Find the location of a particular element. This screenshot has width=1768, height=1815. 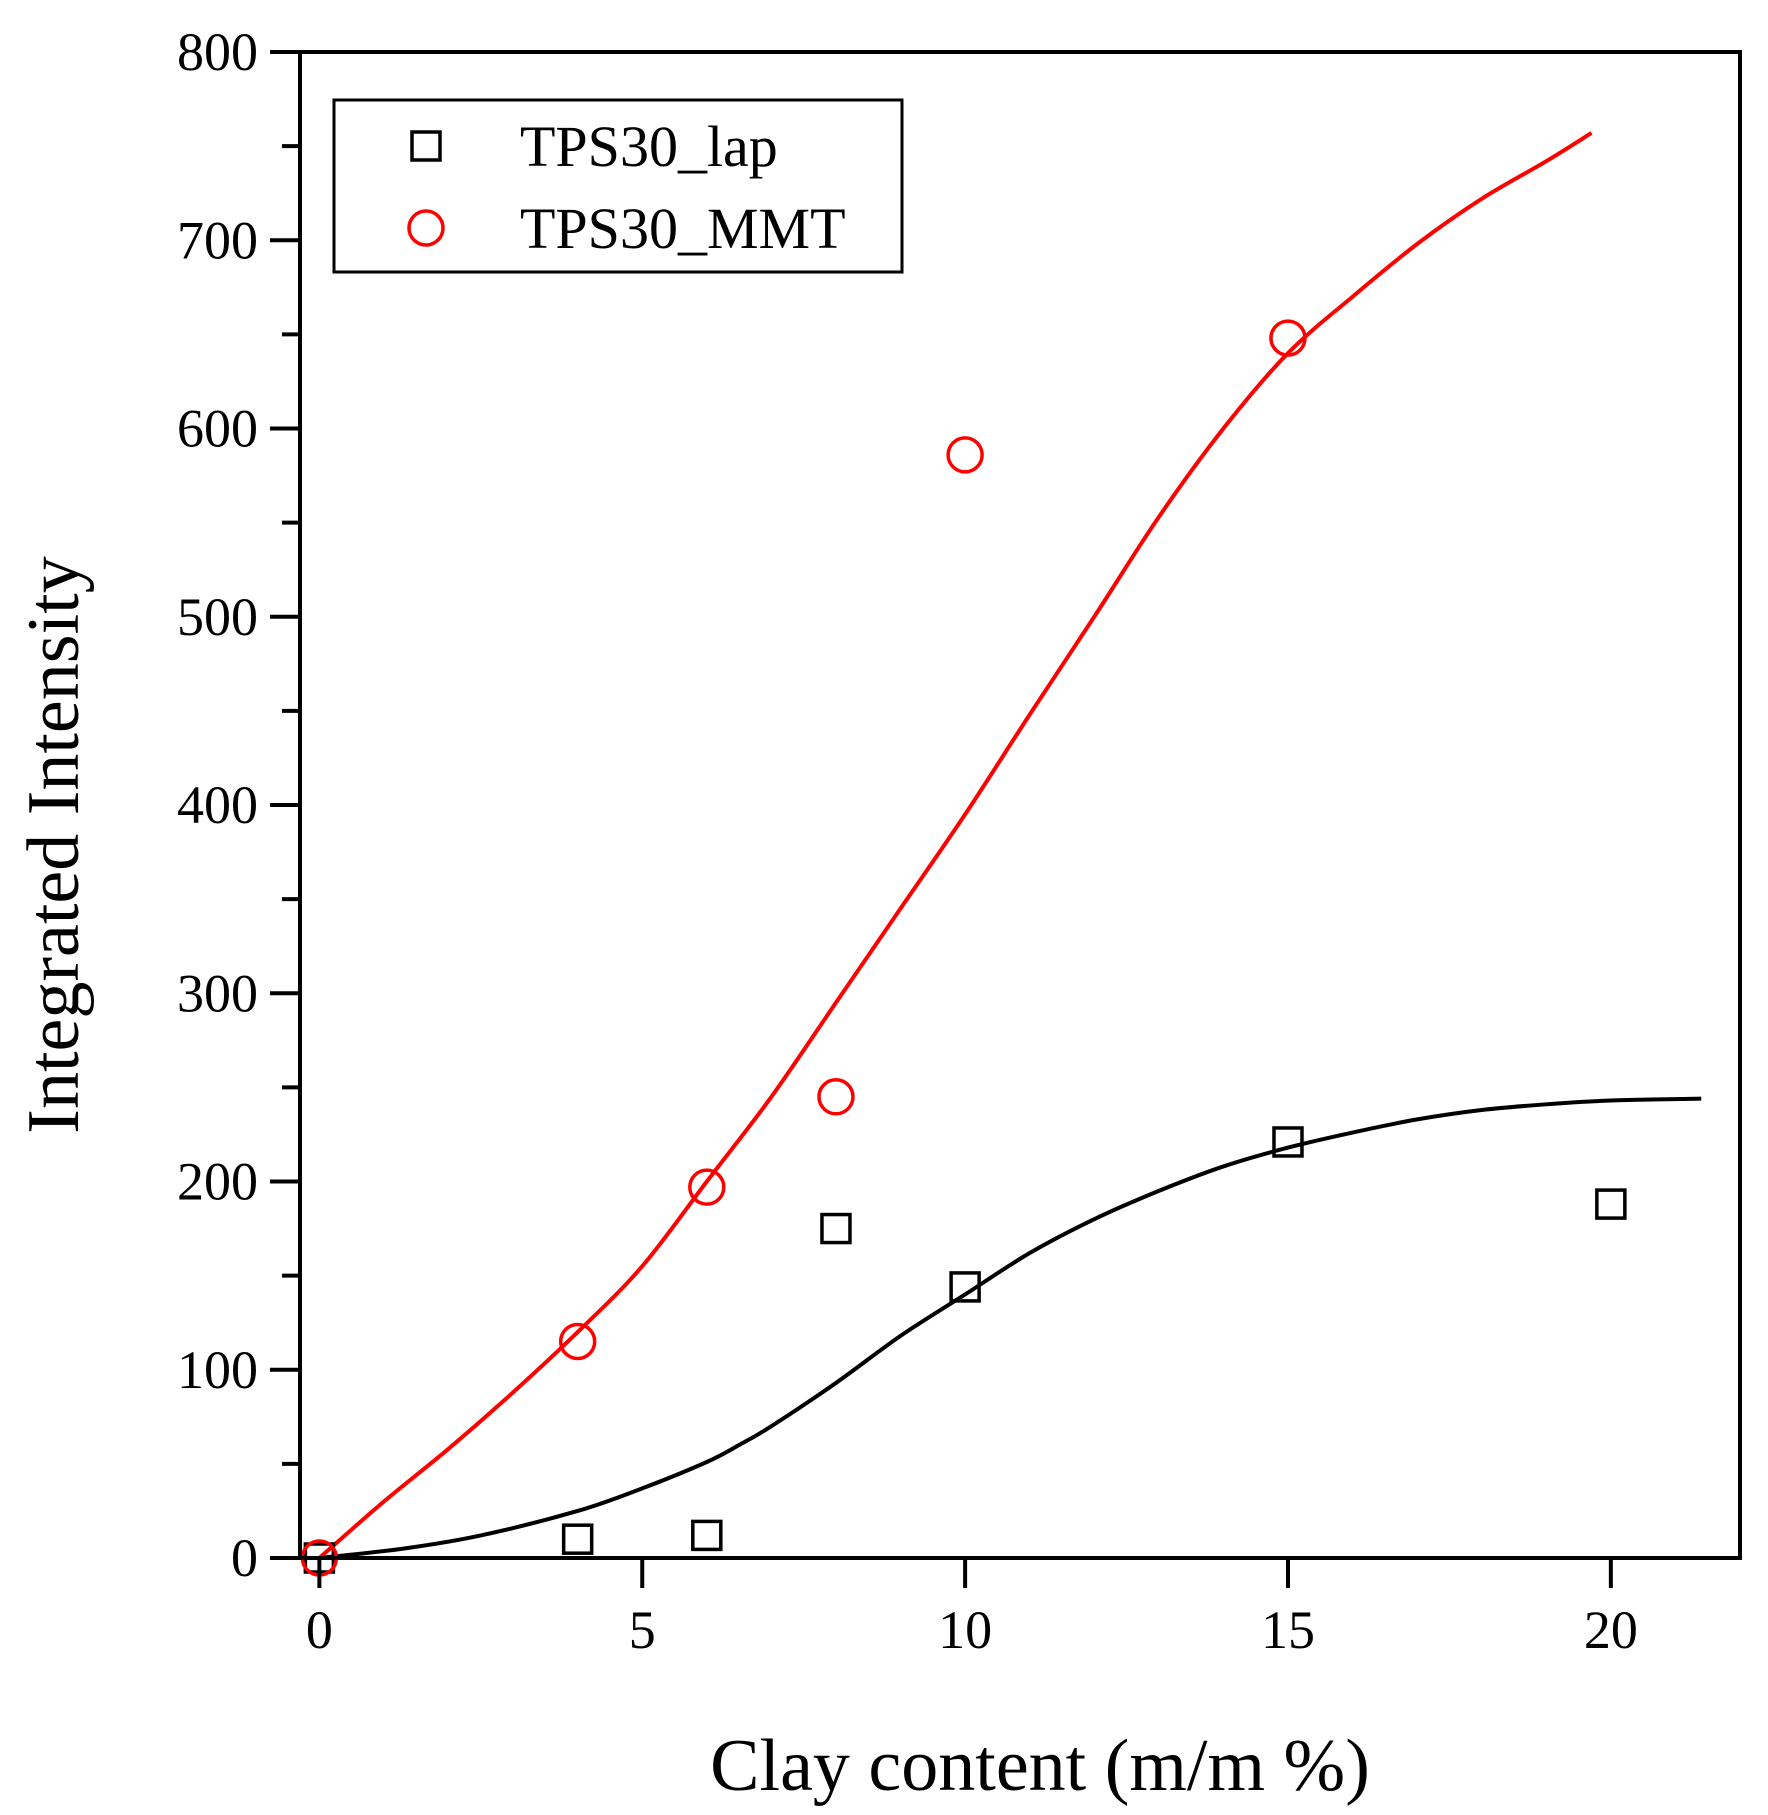

x-axis: 0 5 10 15 20 is located at coordinates (972, 1609).